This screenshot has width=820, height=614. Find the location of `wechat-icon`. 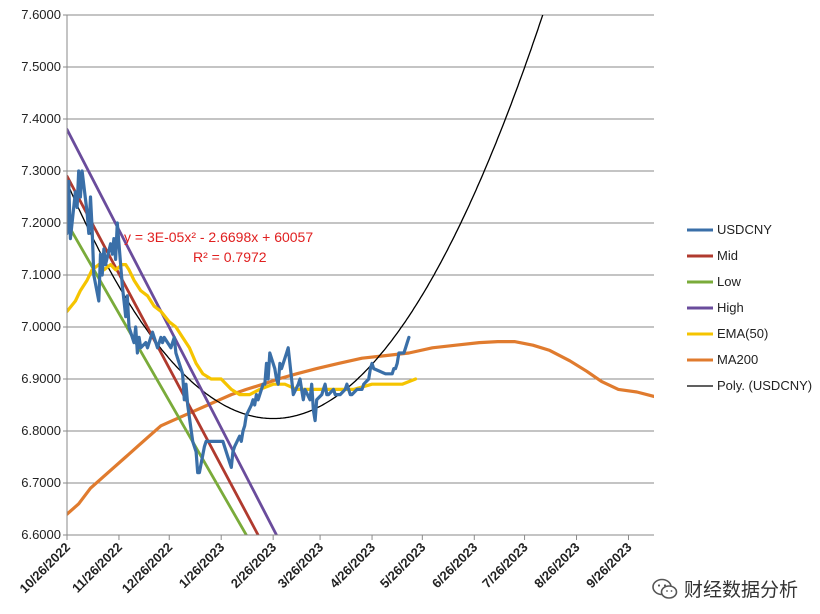

wechat-icon is located at coordinates (665, 588).